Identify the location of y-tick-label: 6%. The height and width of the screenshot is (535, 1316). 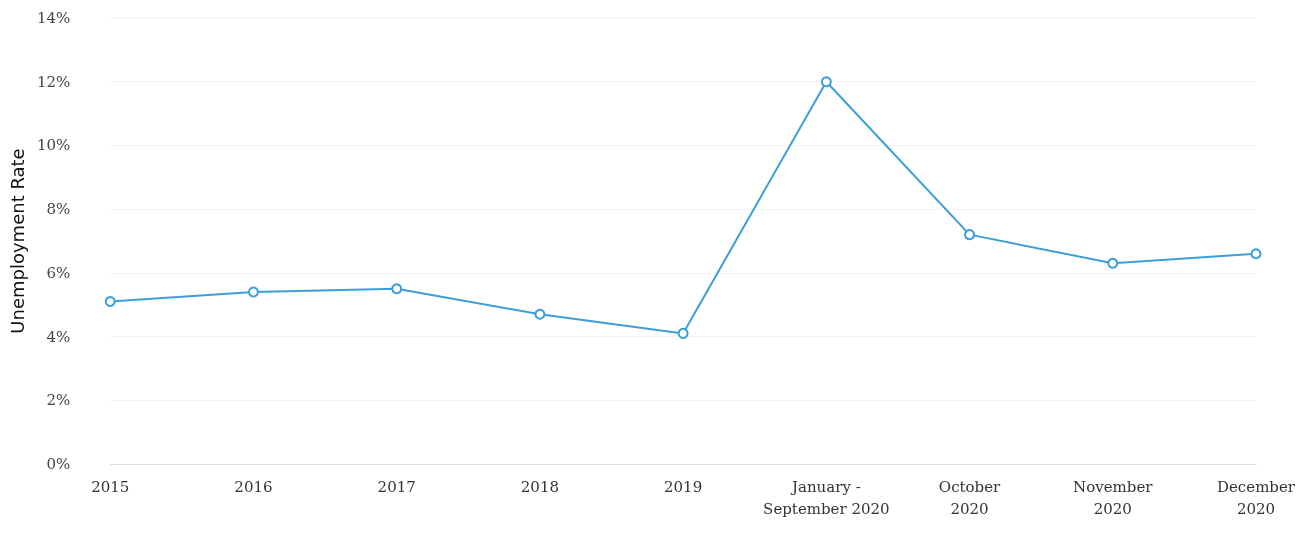
(58, 272).